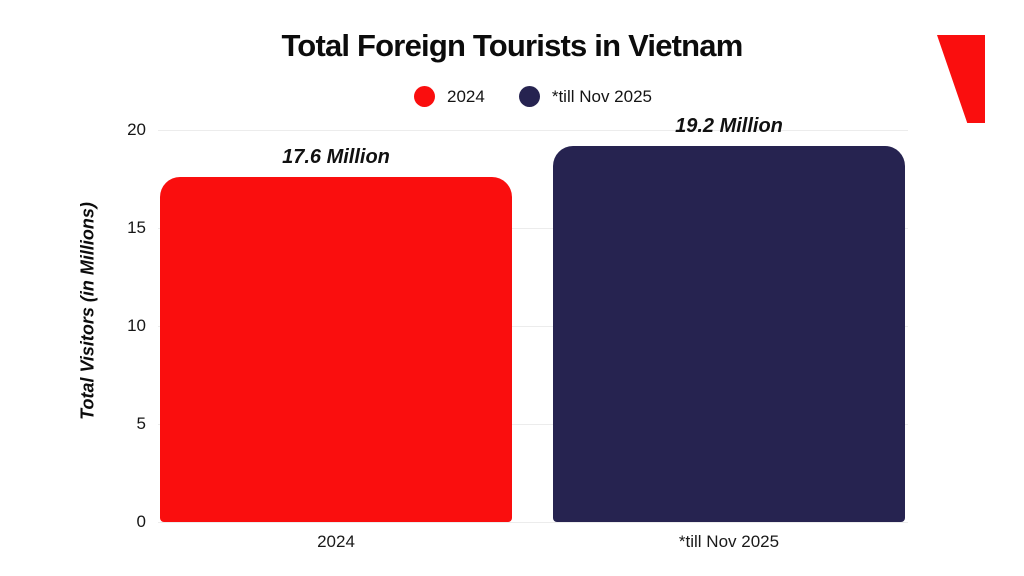 This screenshot has height=576, width=1024. I want to click on legend-swatch-till-nov-2025-icon, so click(529, 96).